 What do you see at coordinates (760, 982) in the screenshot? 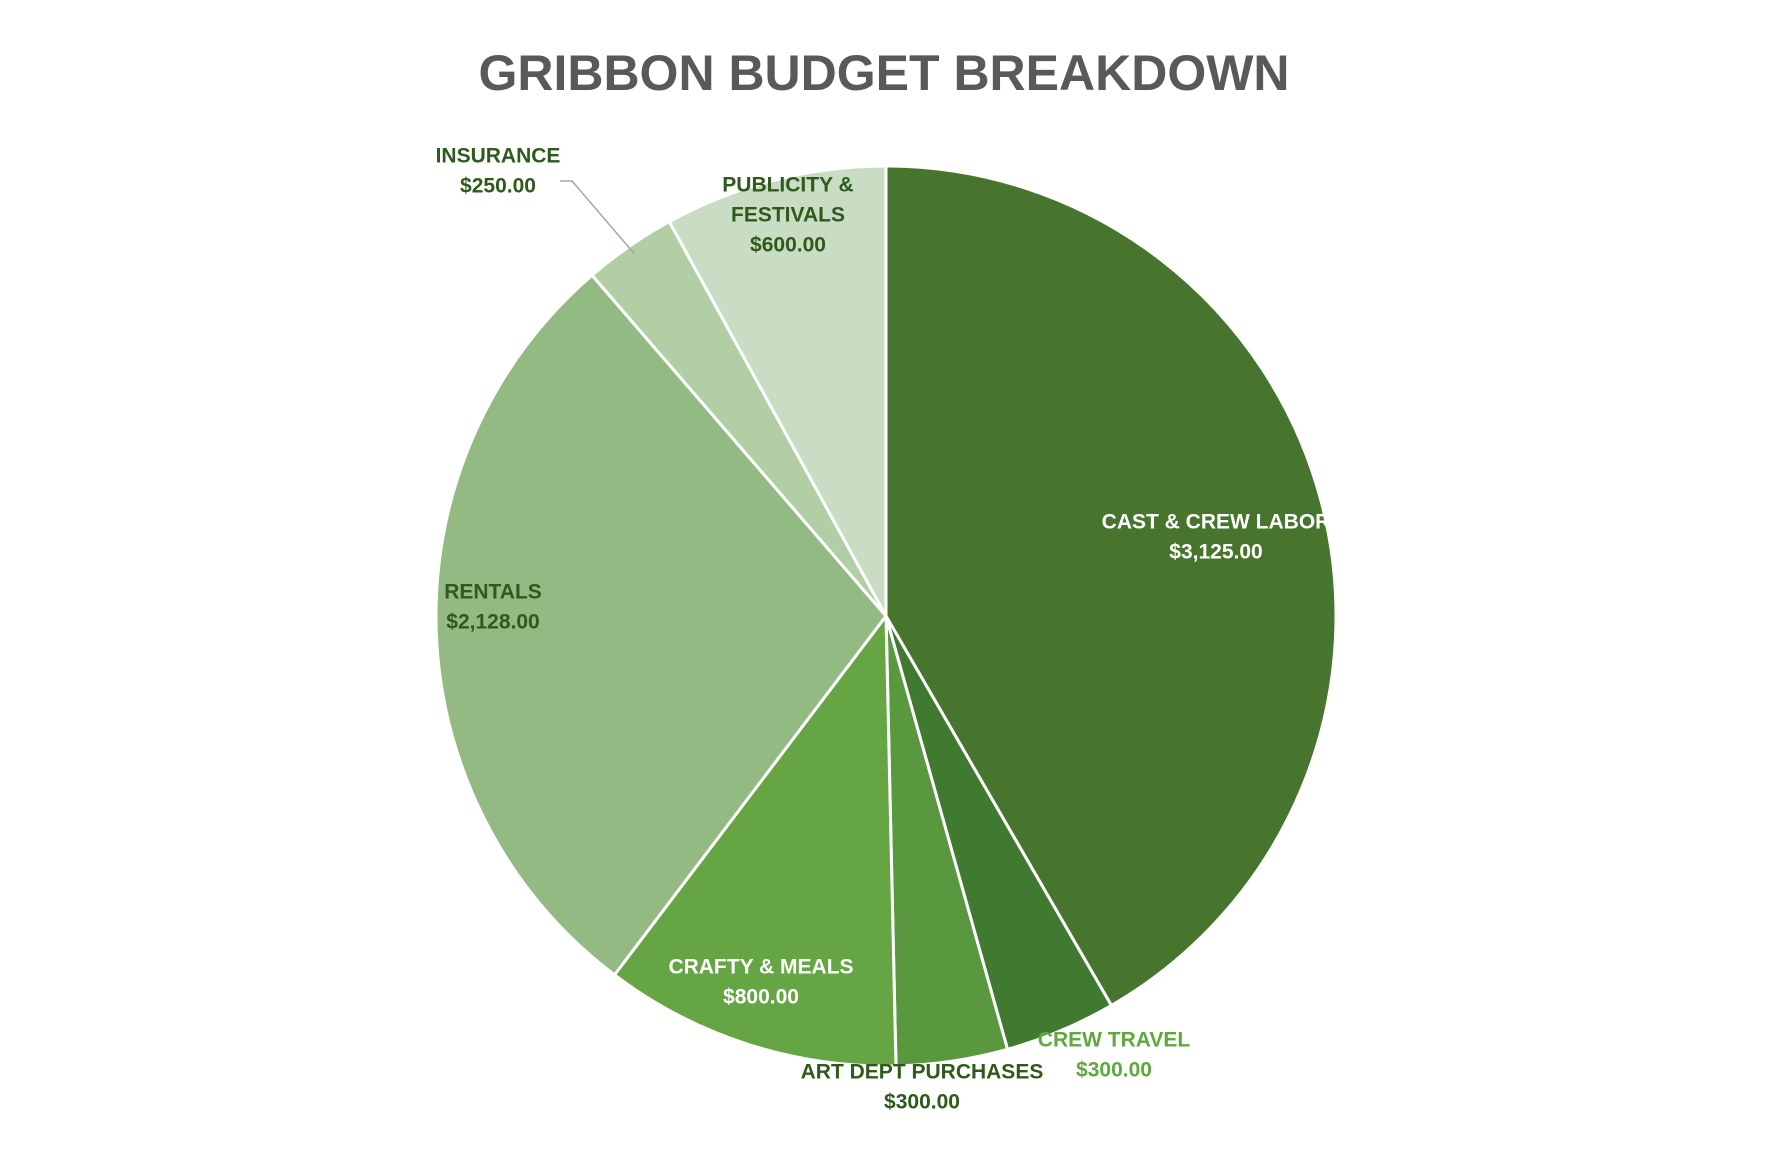
I see `data-label-crafty-and-meals: CRAFTY & MEALS $800.00` at bounding box center [760, 982].